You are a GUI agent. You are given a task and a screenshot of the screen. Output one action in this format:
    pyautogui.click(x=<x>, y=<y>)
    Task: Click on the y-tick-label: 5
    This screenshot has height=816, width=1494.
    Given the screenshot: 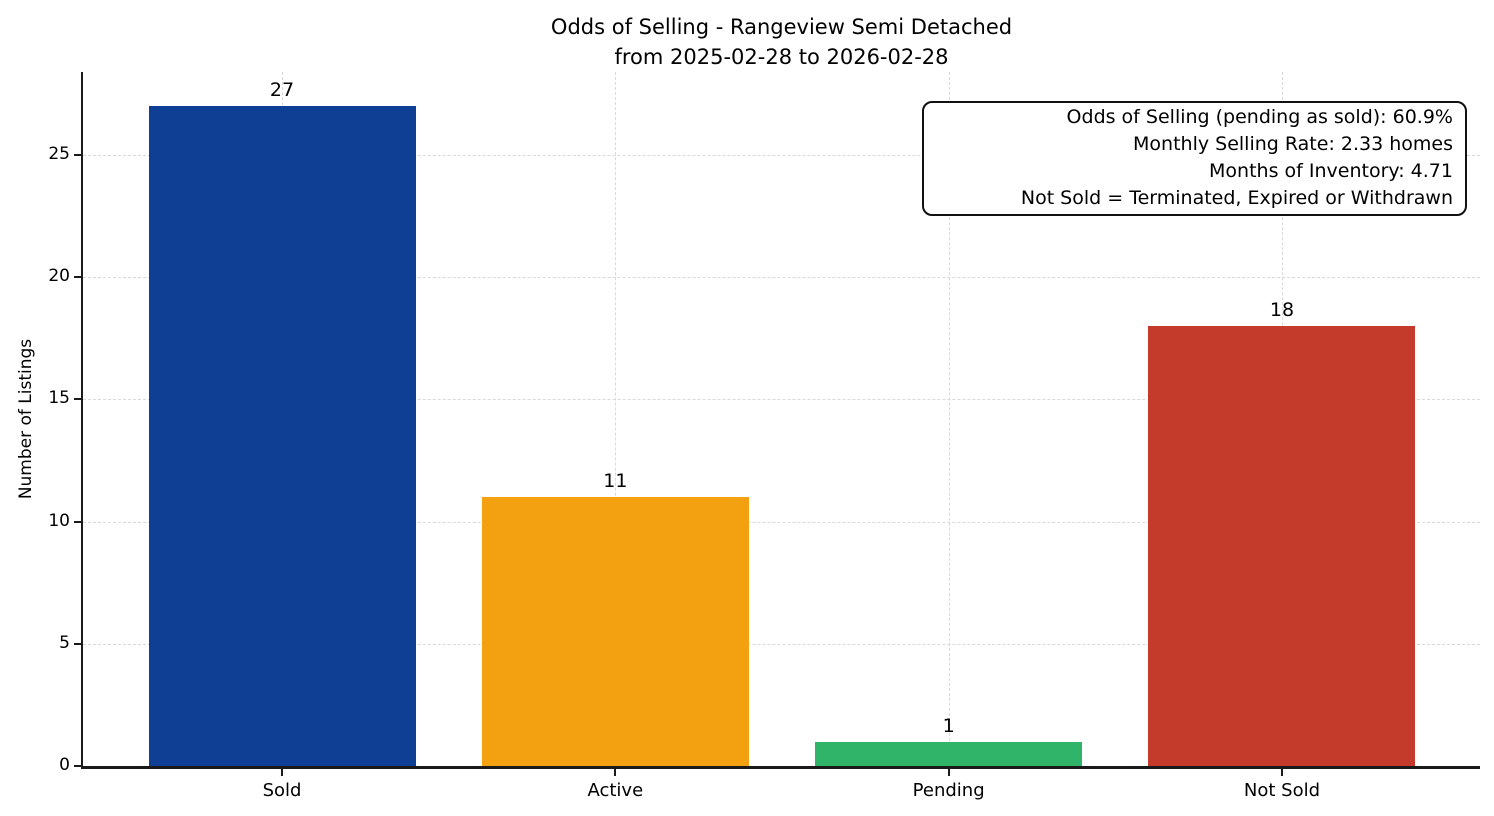 What is the action you would take?
    pyautogui.click(x=64, y=642)
    